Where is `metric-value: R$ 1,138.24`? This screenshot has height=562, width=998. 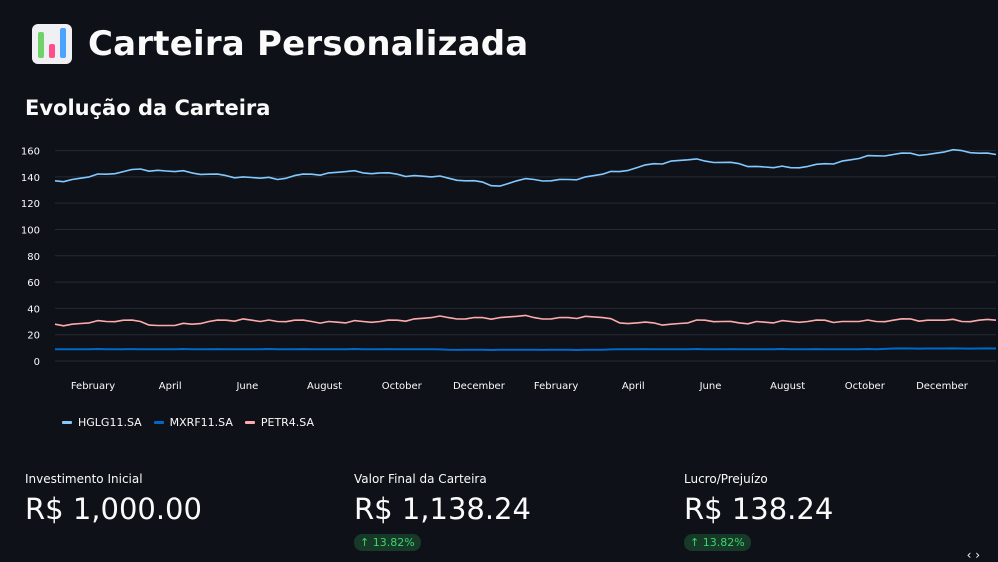 metric-value: R$ 1,138.24 is located at coordinates (442, 509).